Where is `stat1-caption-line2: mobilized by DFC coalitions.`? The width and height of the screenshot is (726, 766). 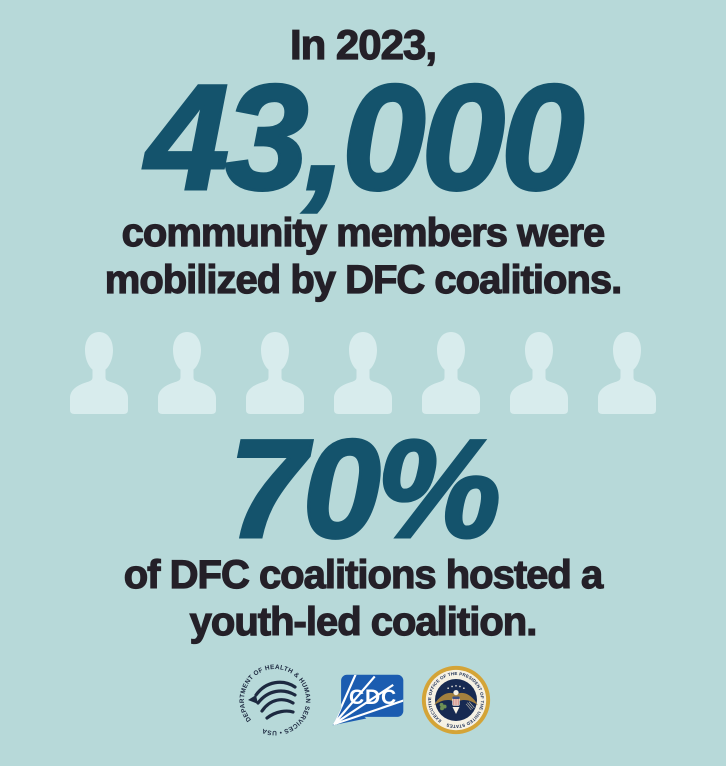 stat1-caption-line2: mobilized by DFC coalitions. is located at coordinates (363, 279).